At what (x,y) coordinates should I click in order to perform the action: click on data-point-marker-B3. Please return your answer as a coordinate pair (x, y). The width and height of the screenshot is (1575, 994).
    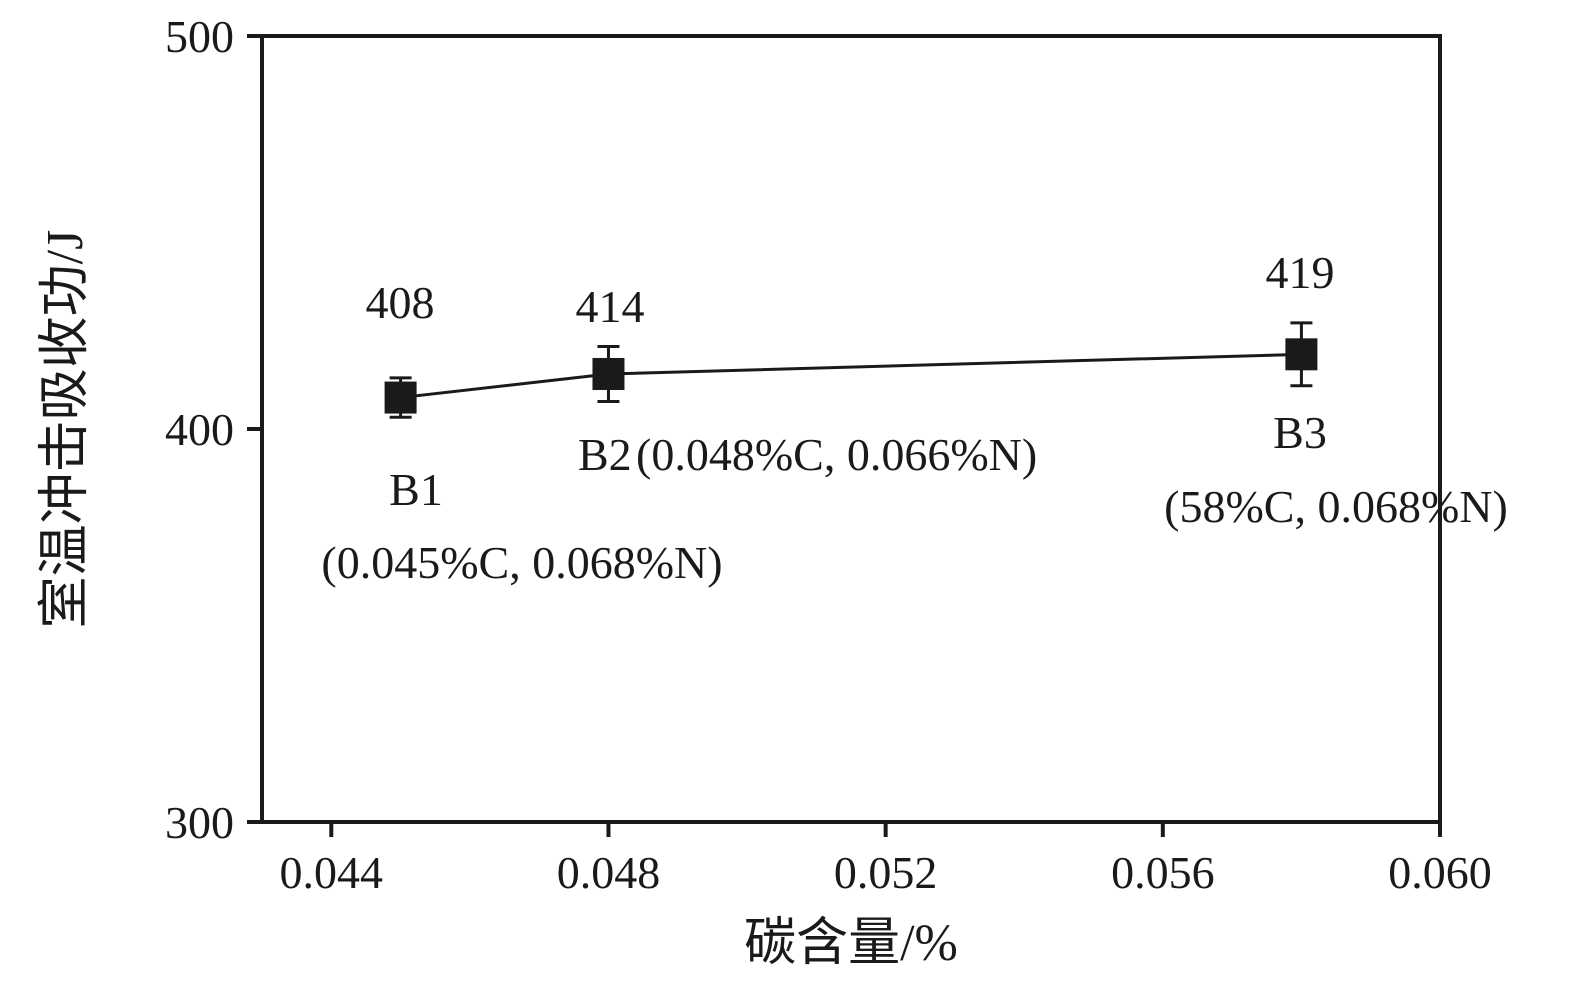
    Looking at the image, I should click on (1301, 354).